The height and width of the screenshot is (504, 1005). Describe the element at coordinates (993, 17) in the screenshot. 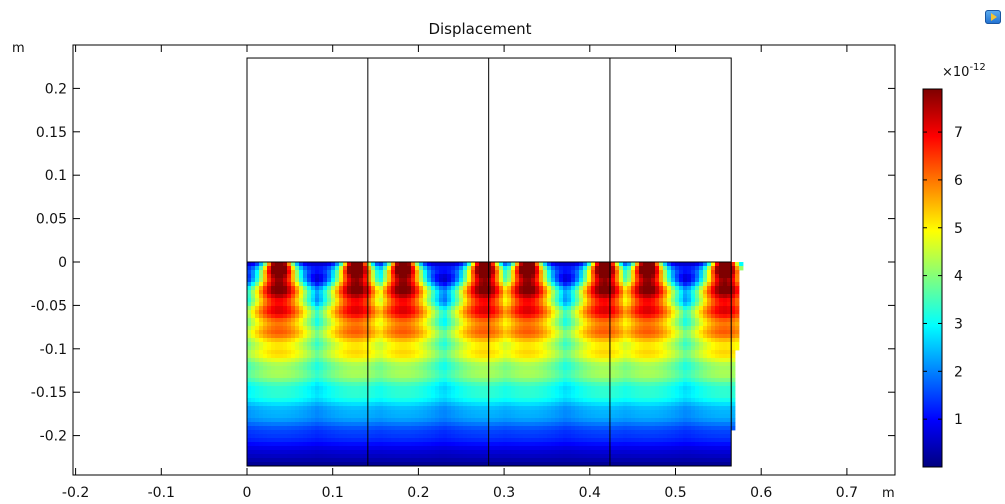

I see `export-icon` at that location.